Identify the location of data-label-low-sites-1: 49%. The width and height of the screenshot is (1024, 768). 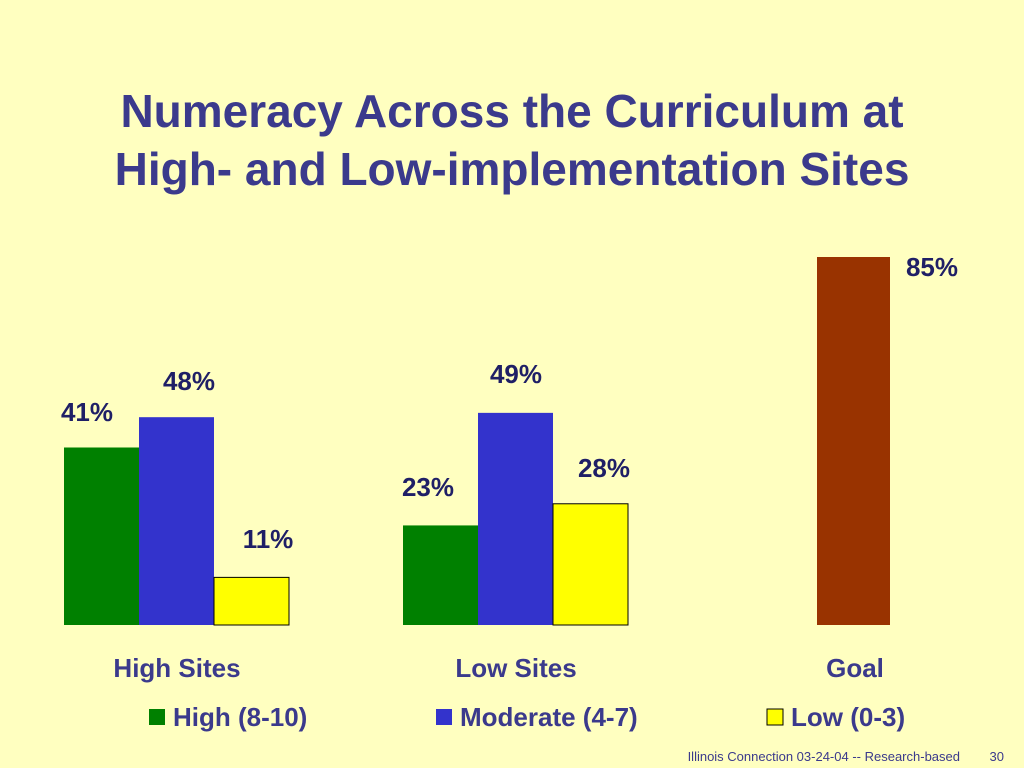
(516, 374).